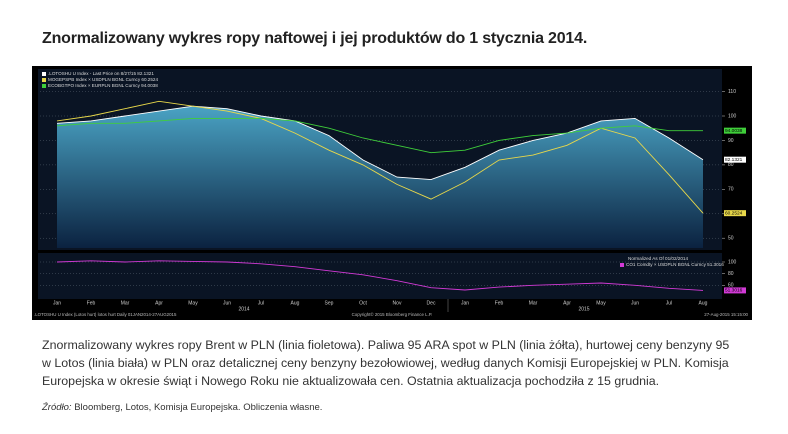  What do you see at coordinates (583, 309) in the screenshot?
I see `year-label: 2015` at bounding box center [583, 309].